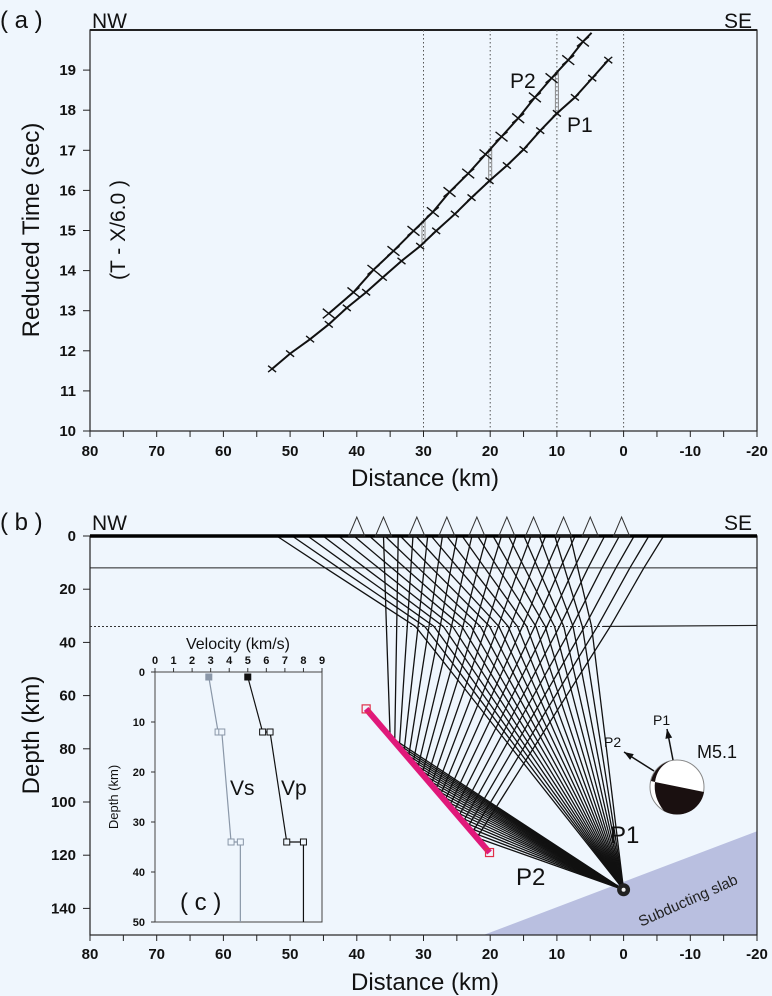 The height and width of the screenshot is (996, 772). What do you see at coordinates (139, 823) in the screenshot?
I see `panel-c-y-tick-label: 30` at bounding box center [139, 823].